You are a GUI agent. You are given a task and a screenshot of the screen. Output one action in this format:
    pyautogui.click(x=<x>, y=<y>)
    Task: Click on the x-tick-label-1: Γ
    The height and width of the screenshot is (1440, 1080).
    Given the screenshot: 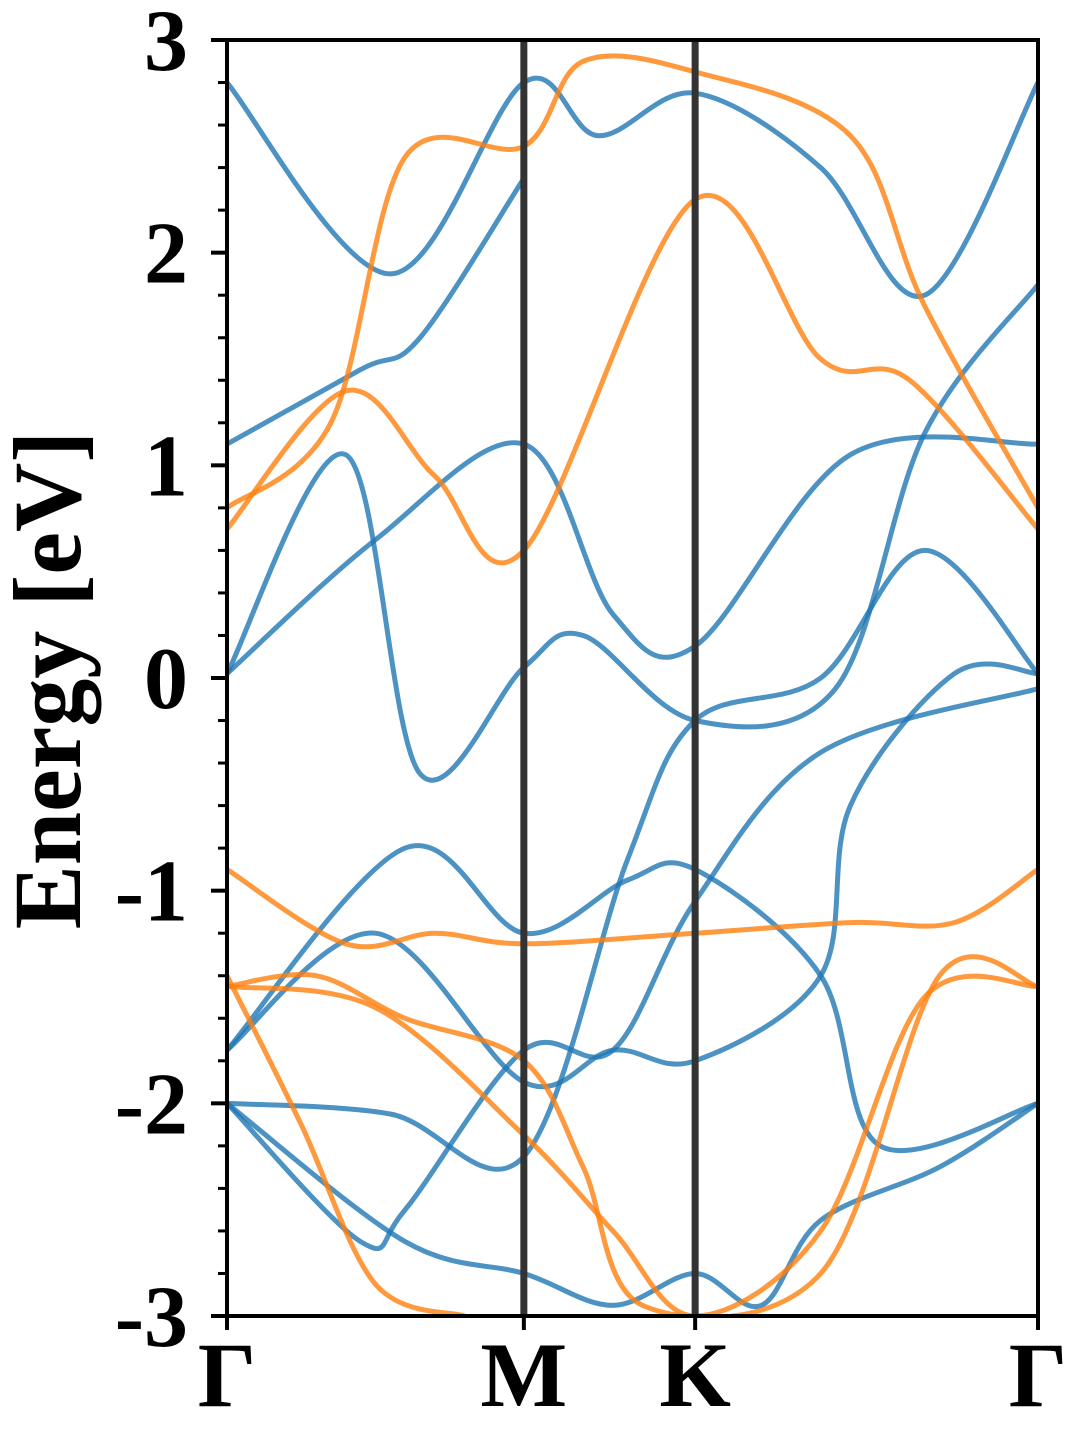 What is the action you would take?
    pyautogui.click(x=227, y=1375)
    